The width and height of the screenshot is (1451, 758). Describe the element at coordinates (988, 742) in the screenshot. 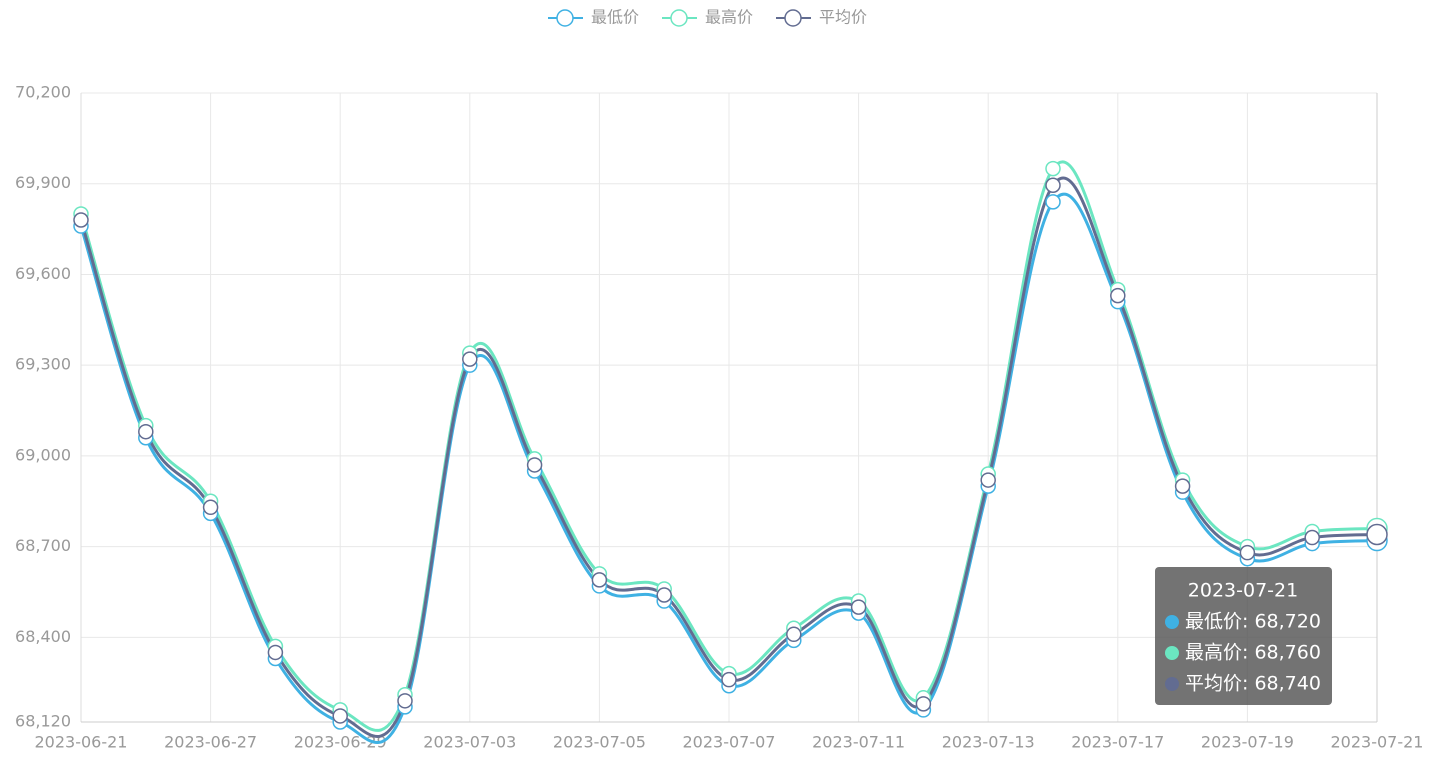

I see `x-tick-label: 2023-07-13` at that location.